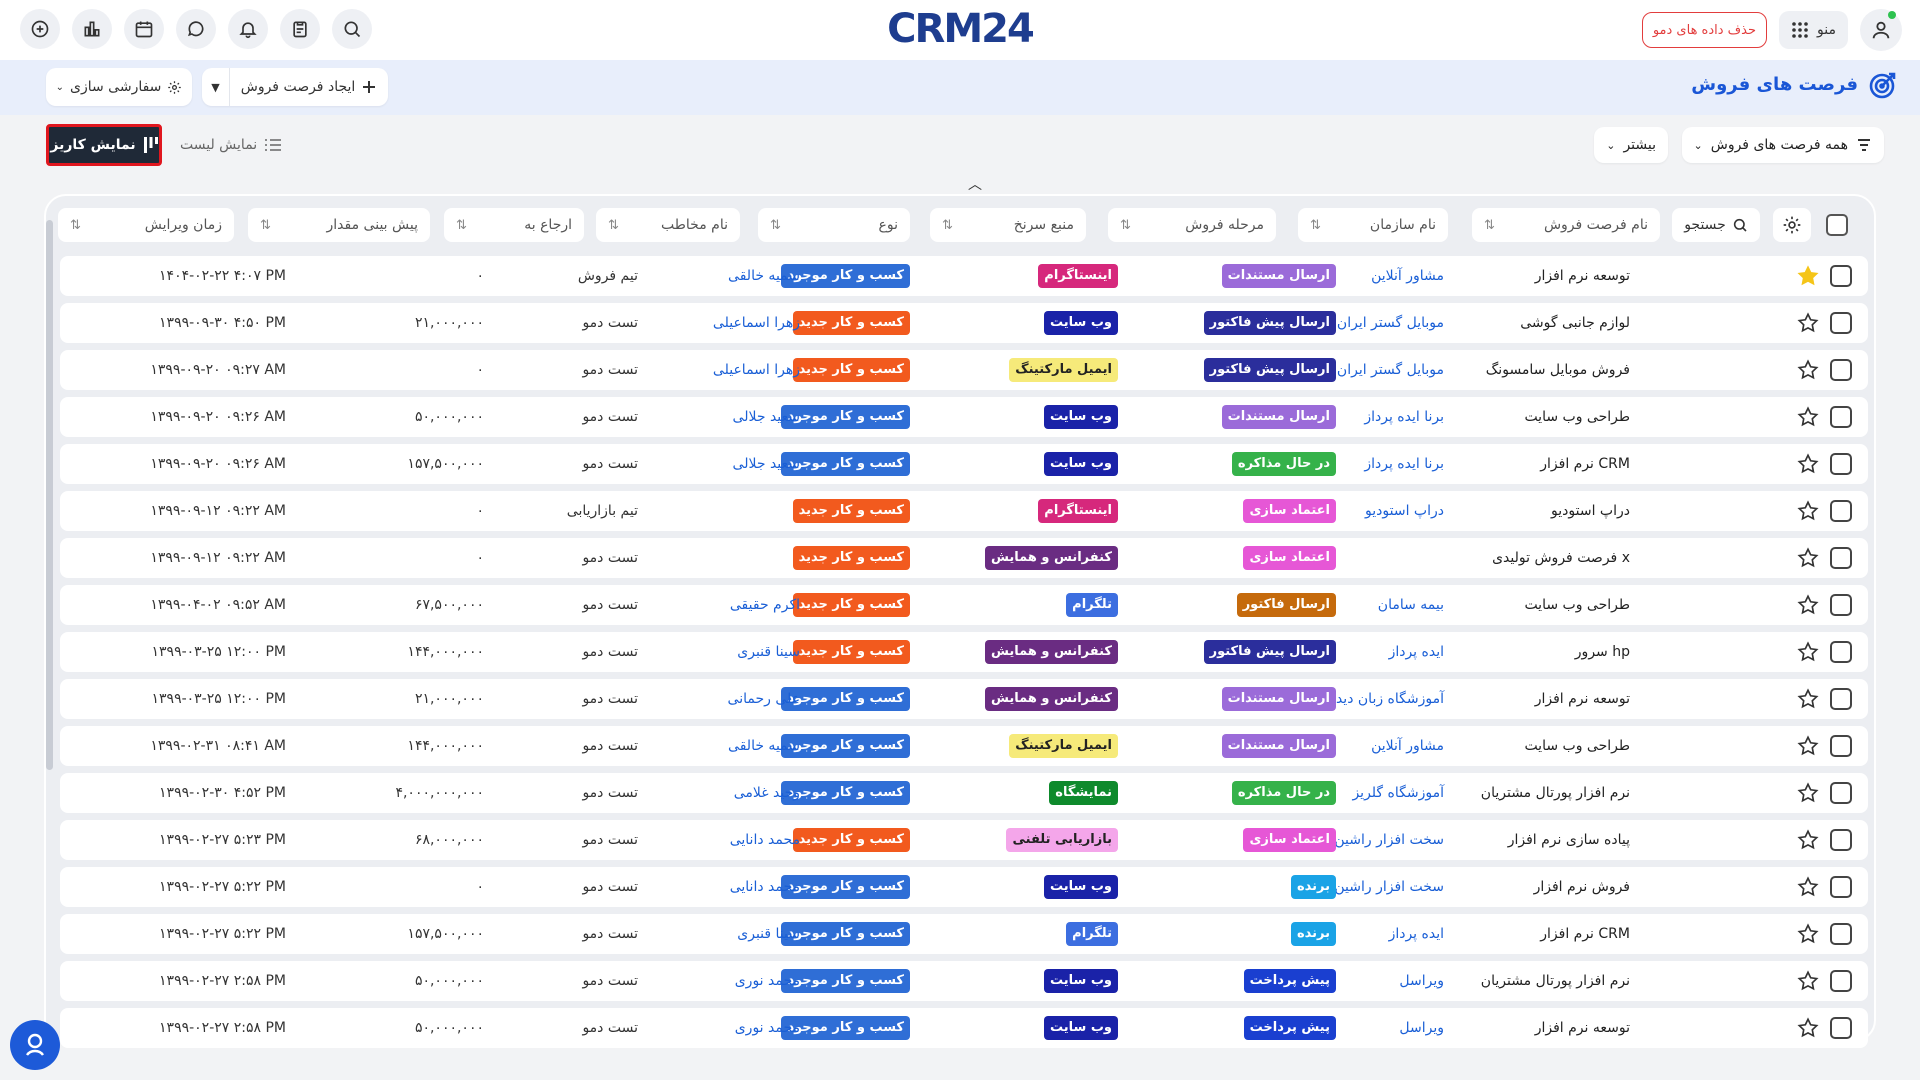 Image resolution: width=1920 pixels, height=1080 pixels. What do you see at coordinates (1390, 370) in the screenshot?
I see `organization-link: موبایل گستر ایران` at bounding box center [1390, 370].